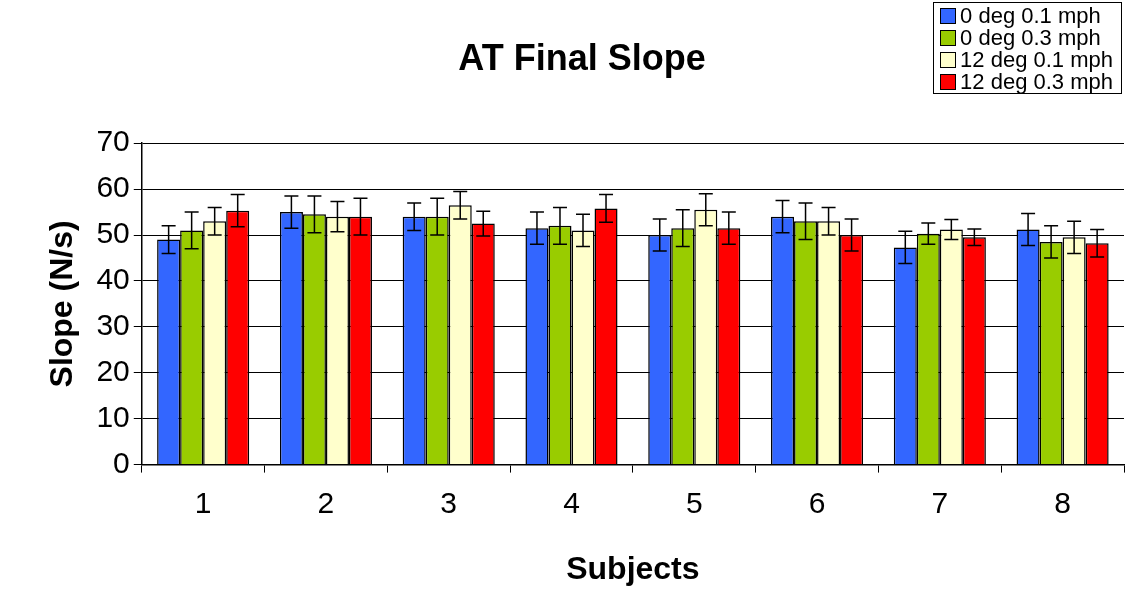 The height and width of the screenshot is (601, 1128). Describe the element at coordinates (113, 187) in the screenshot. I see `y-tick-label: 60` at that location.